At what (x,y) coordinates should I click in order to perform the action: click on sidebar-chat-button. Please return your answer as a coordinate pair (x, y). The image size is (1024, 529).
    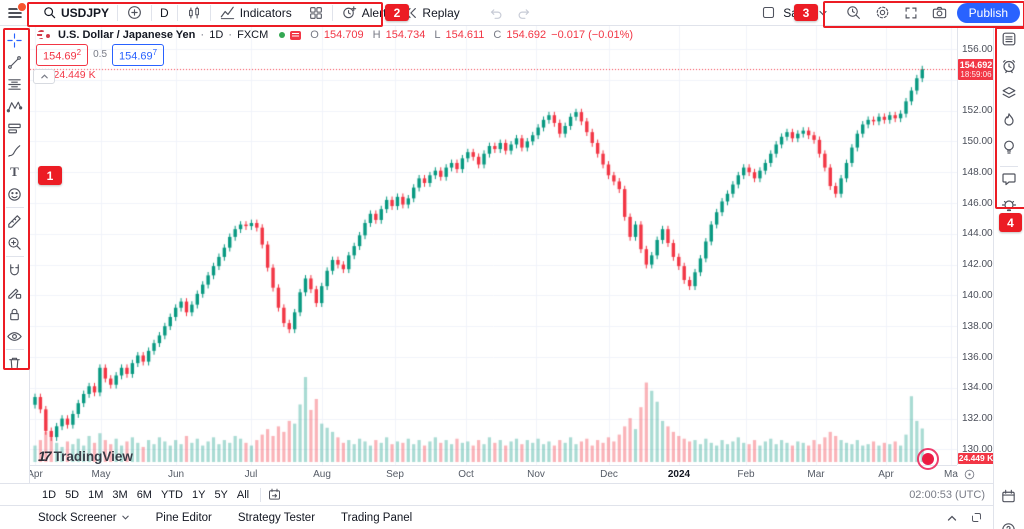
    Looking at the image, I should click on (1009, 179).